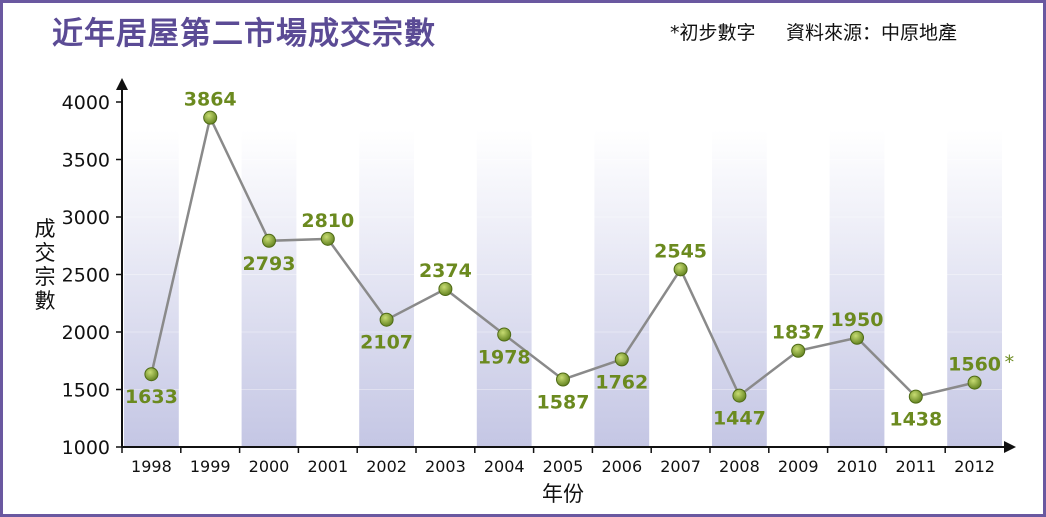 The height and width of the screenshot is (517, 1046). Describe the element at coordinates (621, 382) in the screenshot. I see `data-label: 1762` at that location.